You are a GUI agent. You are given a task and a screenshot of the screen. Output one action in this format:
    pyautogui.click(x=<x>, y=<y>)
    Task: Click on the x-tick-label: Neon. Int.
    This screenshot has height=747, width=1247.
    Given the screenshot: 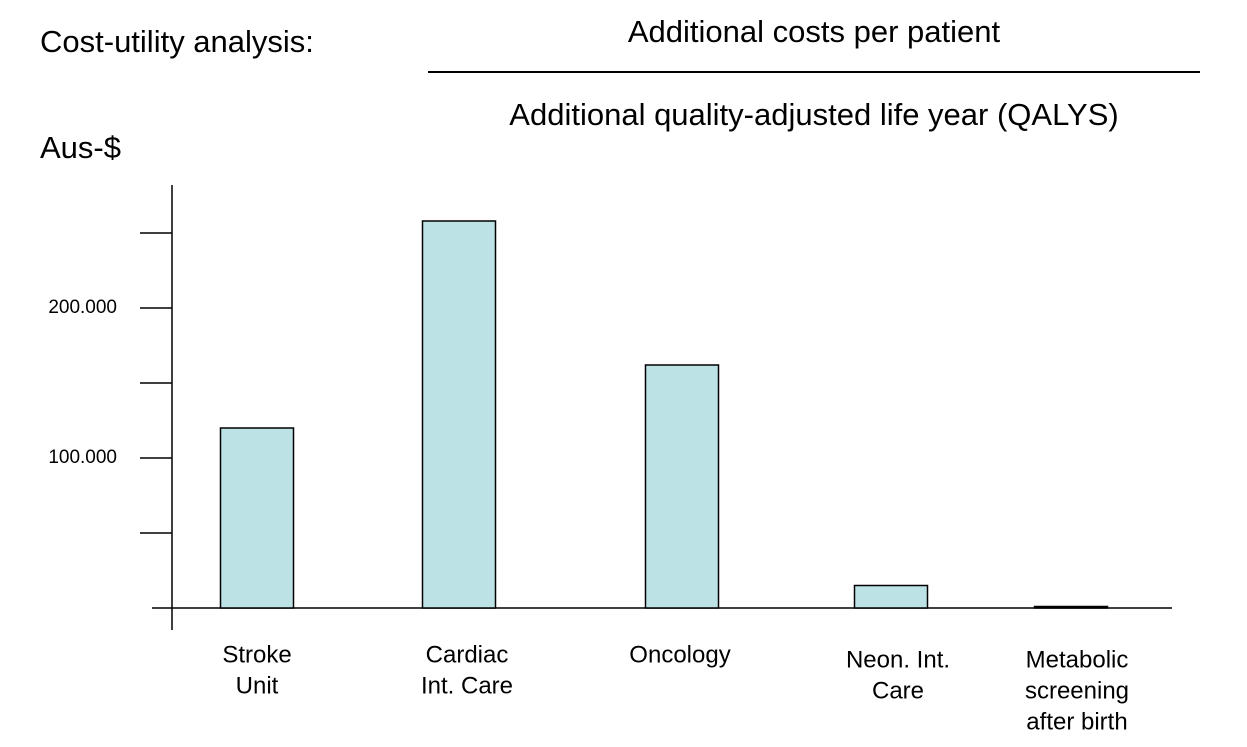 What is the action you would take?
    pyautogui.click(x=898, y=659)
    